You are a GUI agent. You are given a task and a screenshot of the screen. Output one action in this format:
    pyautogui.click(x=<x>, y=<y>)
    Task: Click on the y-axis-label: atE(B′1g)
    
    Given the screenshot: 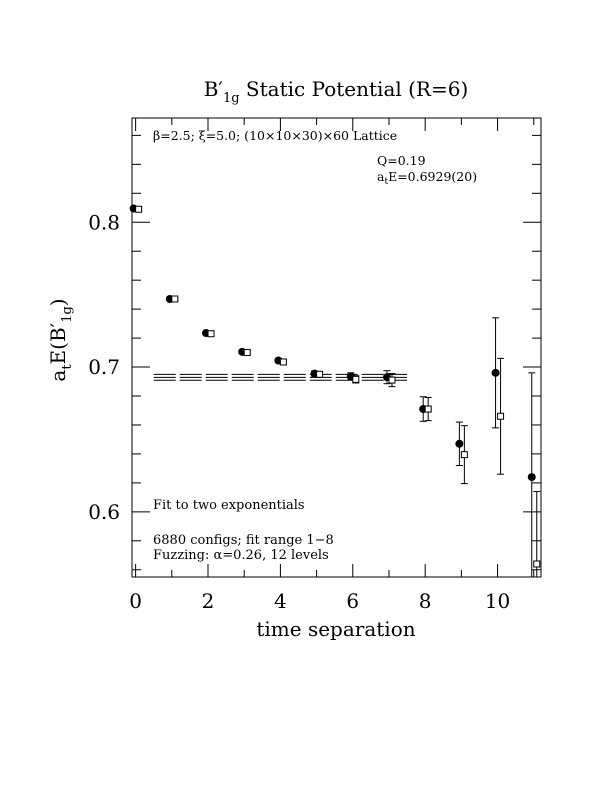 What is the action you would take?
    pyautogui.click(x=60, y=339)
    